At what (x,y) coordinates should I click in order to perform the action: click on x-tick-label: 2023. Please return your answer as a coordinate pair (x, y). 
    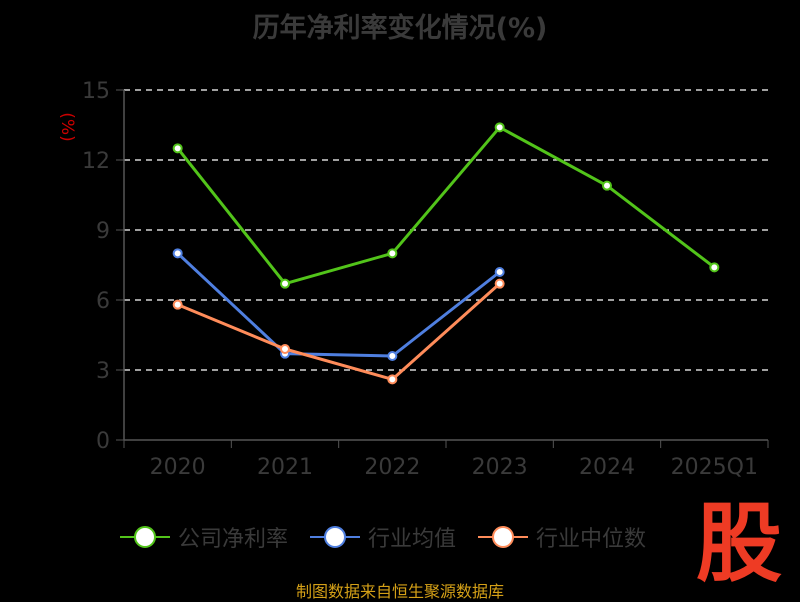
    Looking at the image, I should click on (500, 467).